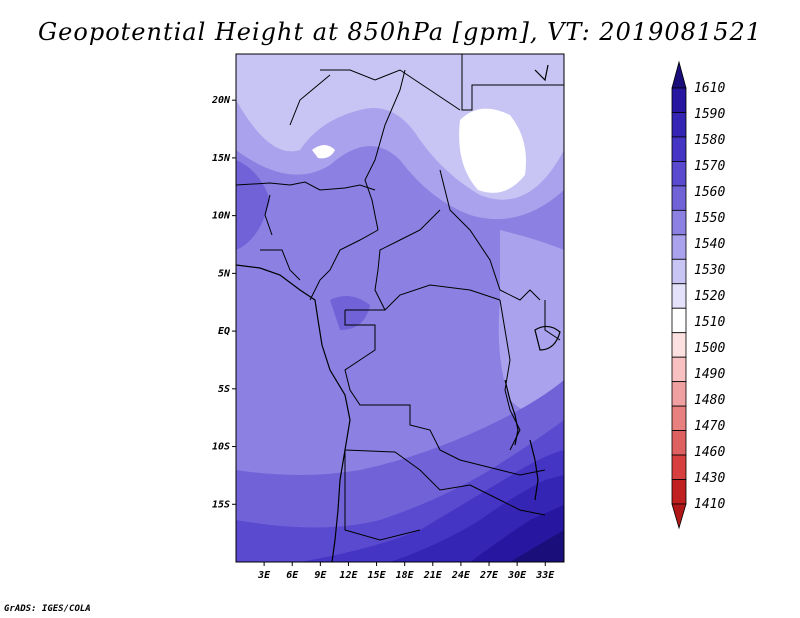 The height and width of the screenshot is (618, 800). What do you see at coordinates (492, 150) in the screenshot?
I see `field-1510-east` at bounding box center [492, 150].